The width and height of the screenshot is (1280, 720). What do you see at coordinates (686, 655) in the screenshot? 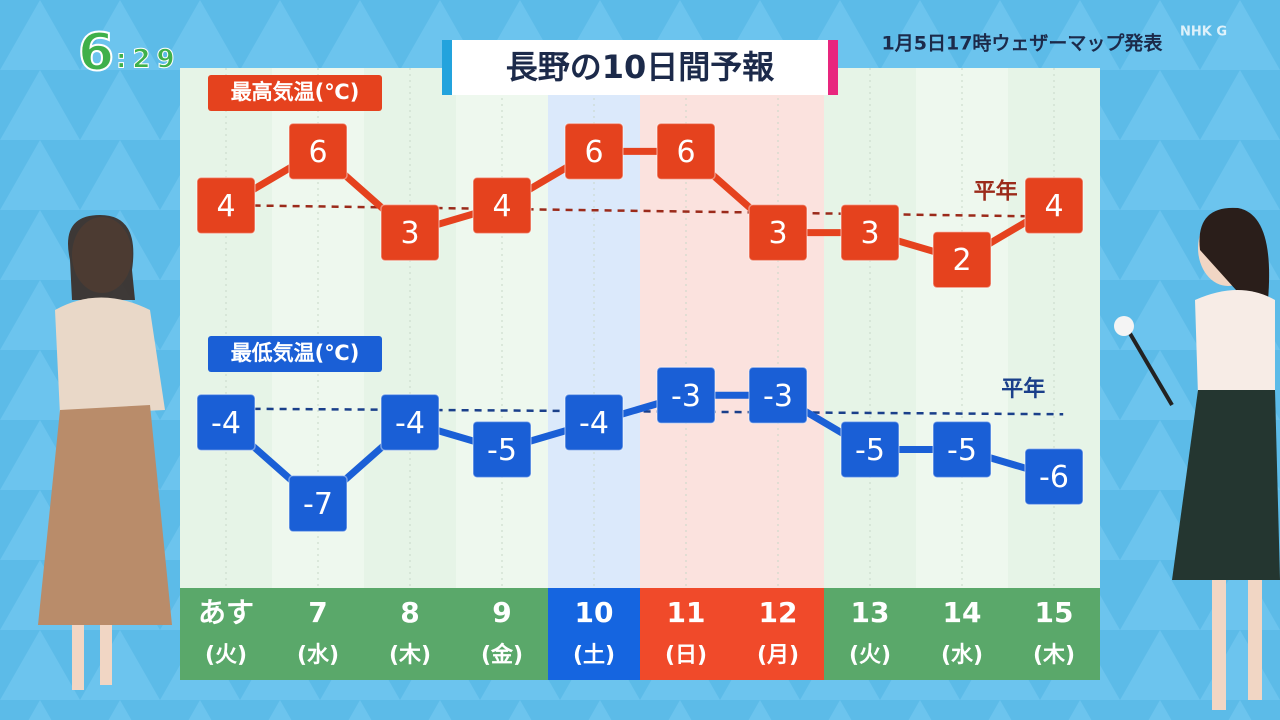
I see `weekday-label: (日)` at bounding box center [686, 655].